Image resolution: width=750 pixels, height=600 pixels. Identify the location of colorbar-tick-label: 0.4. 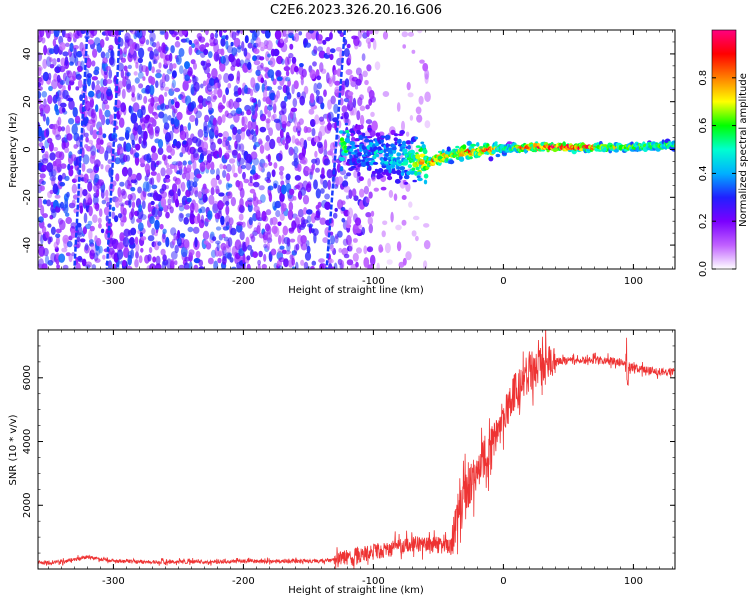
(703, 173).